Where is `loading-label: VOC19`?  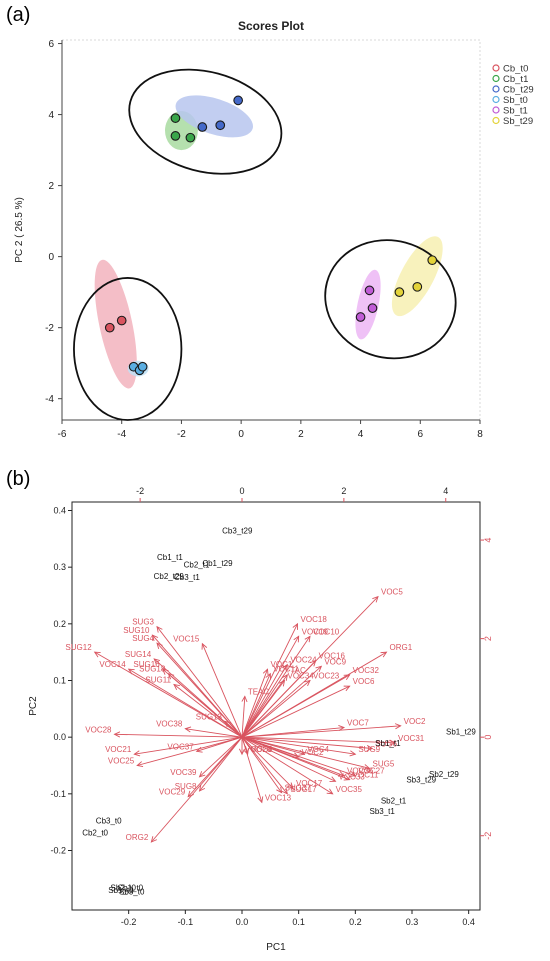
loading-label: VOC19 is located at coordinates (315, 631).